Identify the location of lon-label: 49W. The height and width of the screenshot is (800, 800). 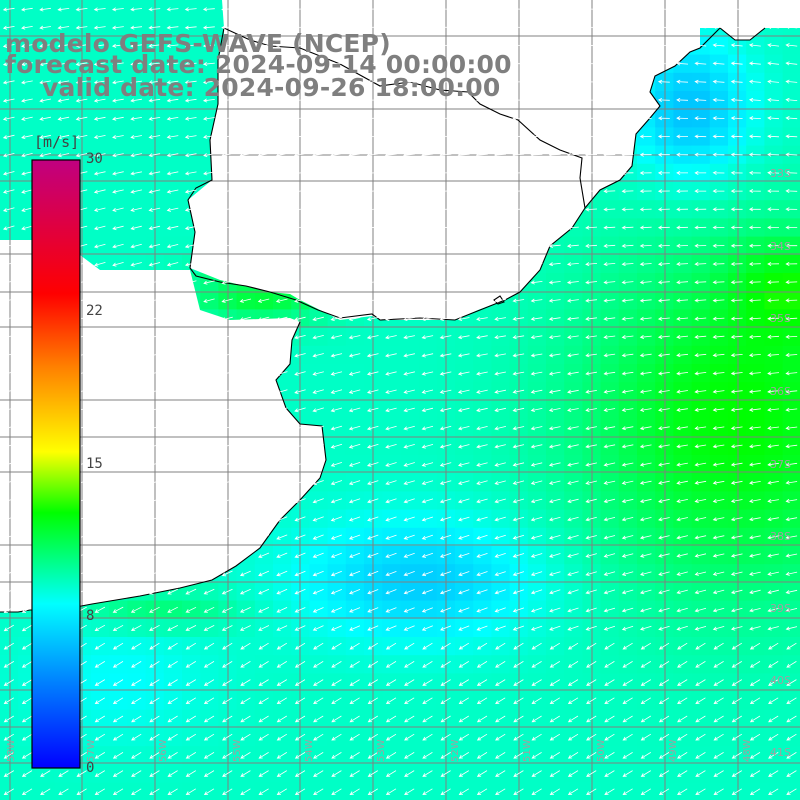
(673, 750).